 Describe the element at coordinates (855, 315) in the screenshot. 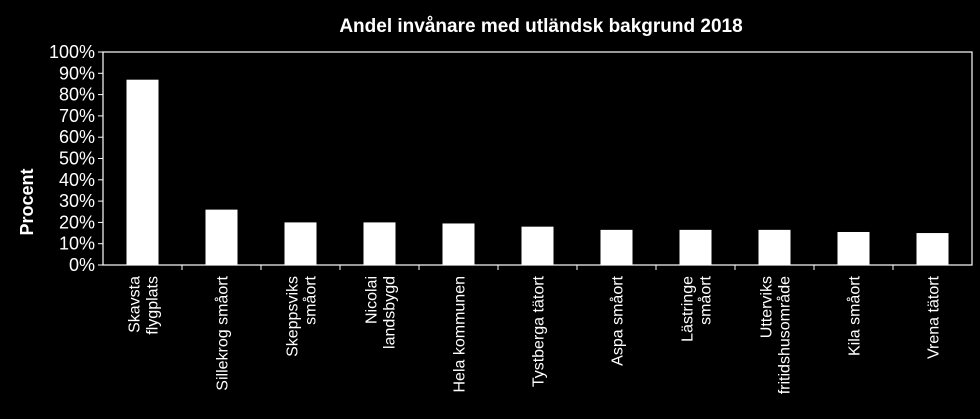

I see `x-tick-label: Kila småort` at that location.